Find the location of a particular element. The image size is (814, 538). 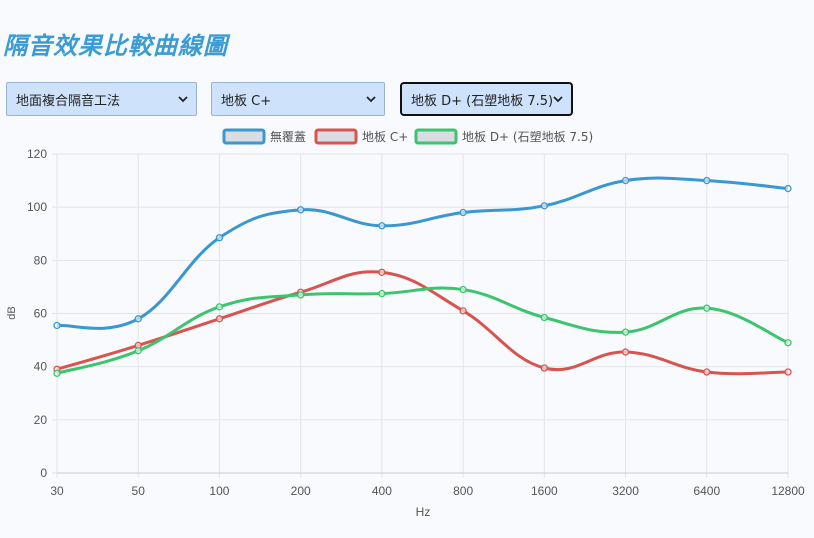

legend-item-2: 地板 C+ is located at coordinates (361, 136).